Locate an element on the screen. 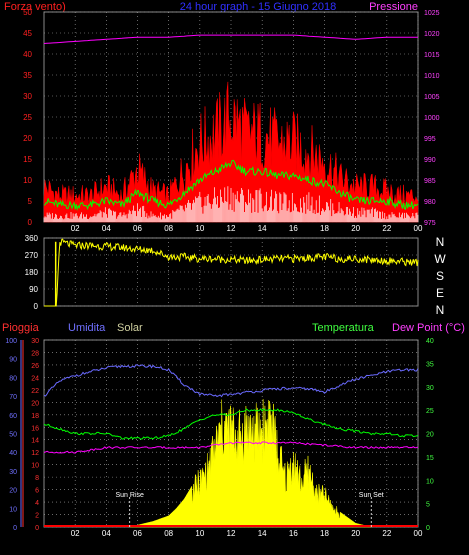 Image resolution: width=469 pixels, height=555 pixels. rain-y-tick-label: 22 is located at coordinates (35, 391).